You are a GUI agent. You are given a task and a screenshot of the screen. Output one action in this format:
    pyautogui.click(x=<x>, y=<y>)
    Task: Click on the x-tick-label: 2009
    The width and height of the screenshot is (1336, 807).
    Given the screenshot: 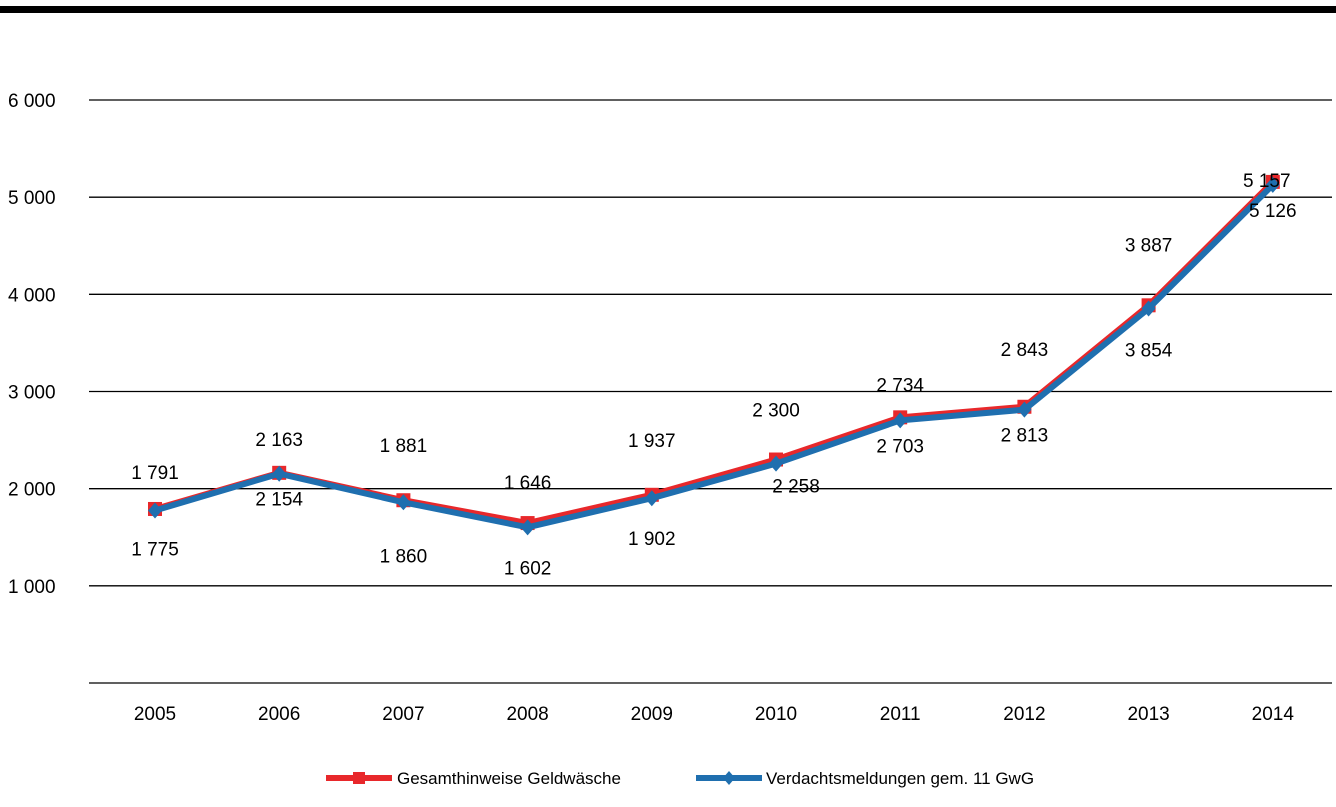 What is the action you would take?
    pyautogui.click(x=652, y=714)
    